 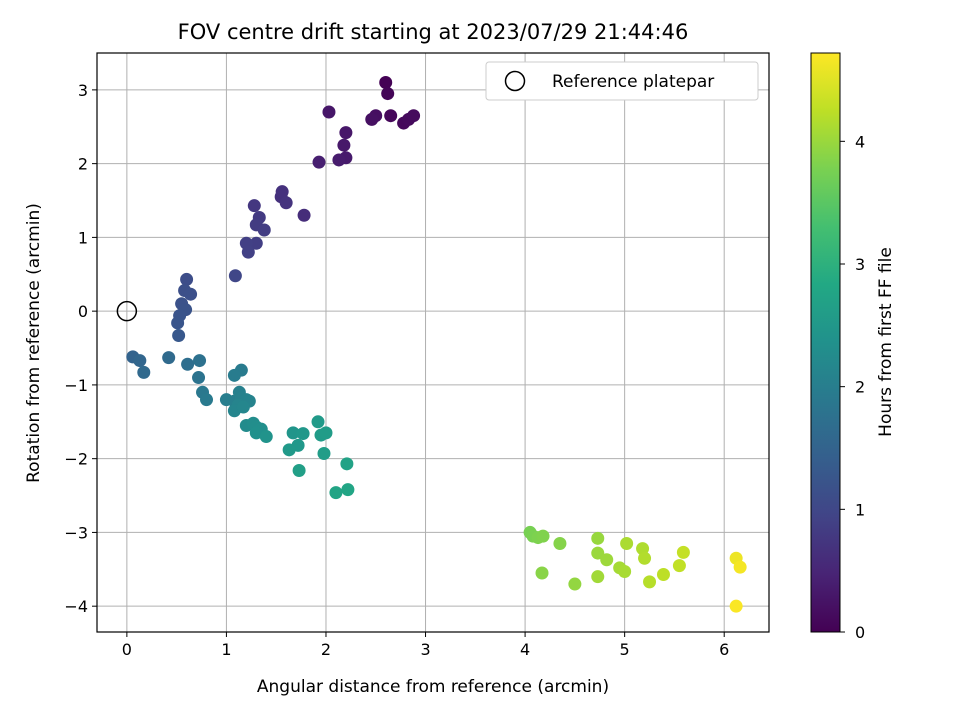 What do you see at coordinates (633, 82) in the screenshot?
I see `legend-label-reference-platepar: Reference platepar` at bounding box center [633, 82].